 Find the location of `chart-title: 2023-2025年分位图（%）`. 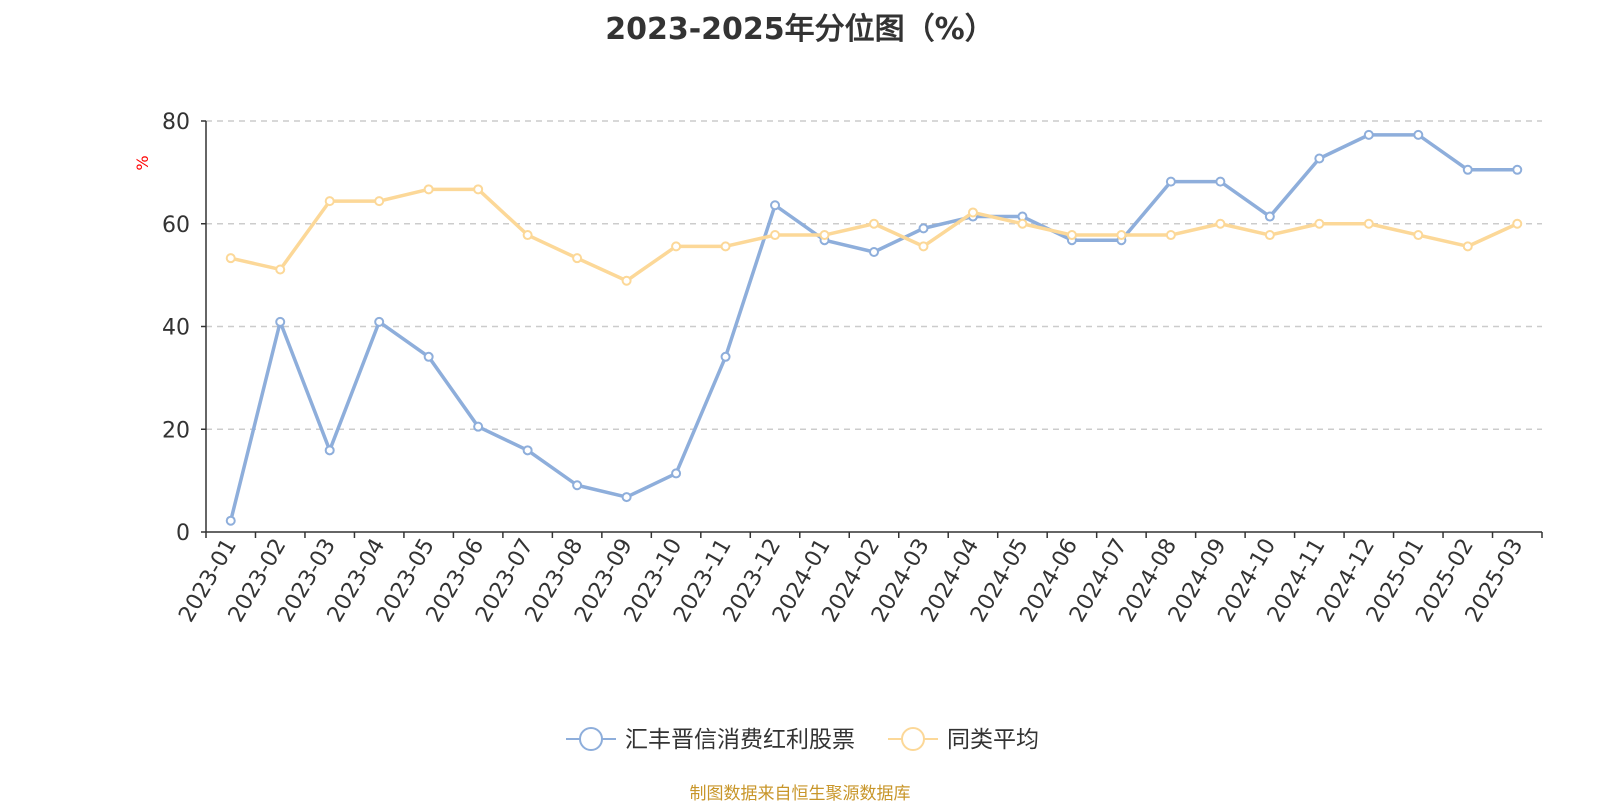

chart-title: 2023-2025年分位图（%） is located at coordinates (800, 29).